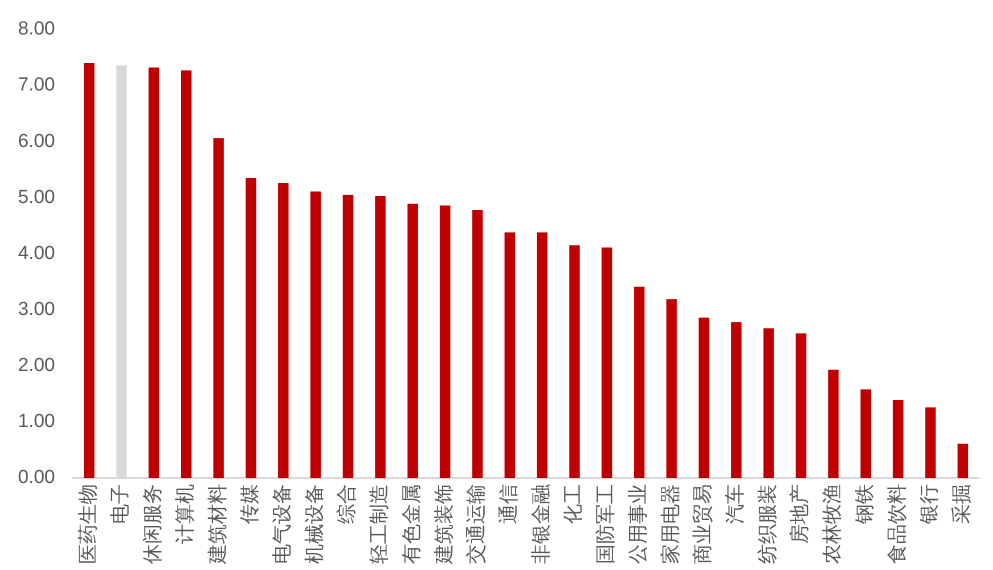  What do you see at coordinates (346, 504) in the screenshot?
I see `x-tick-label: 综合` at bounding box center [346, 504].